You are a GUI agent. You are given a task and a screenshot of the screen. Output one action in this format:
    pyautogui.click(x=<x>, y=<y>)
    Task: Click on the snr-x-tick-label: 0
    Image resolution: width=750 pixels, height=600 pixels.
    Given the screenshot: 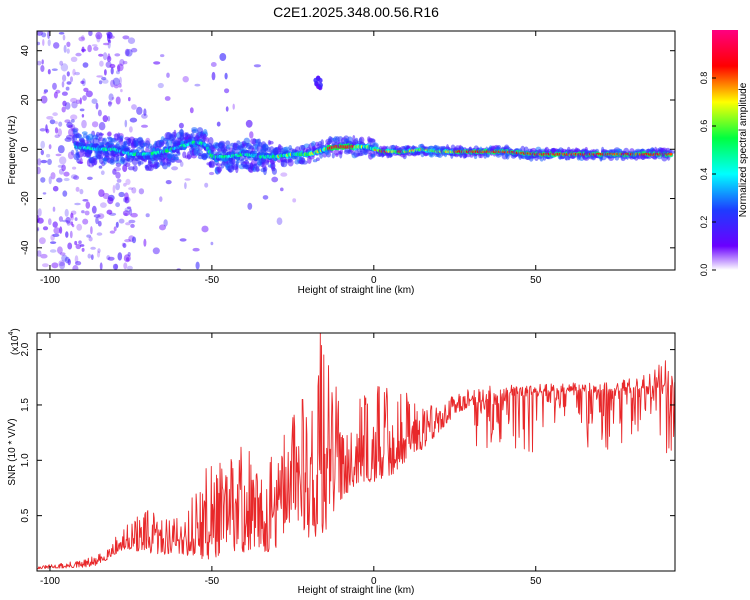 What is the action you would take?
    pyautogui.click(x=374, y=581)
    